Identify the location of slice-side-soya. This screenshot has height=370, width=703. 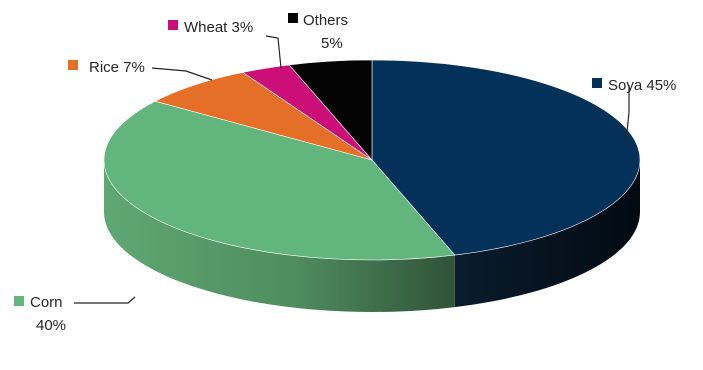
(547, 234).